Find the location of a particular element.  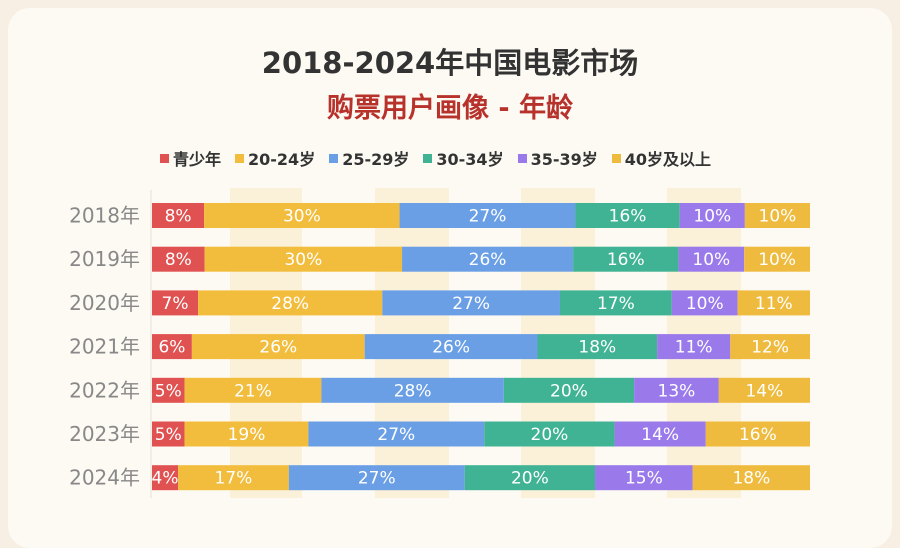

y-tick-label: 2024年 is located at coordinates (104, 478).